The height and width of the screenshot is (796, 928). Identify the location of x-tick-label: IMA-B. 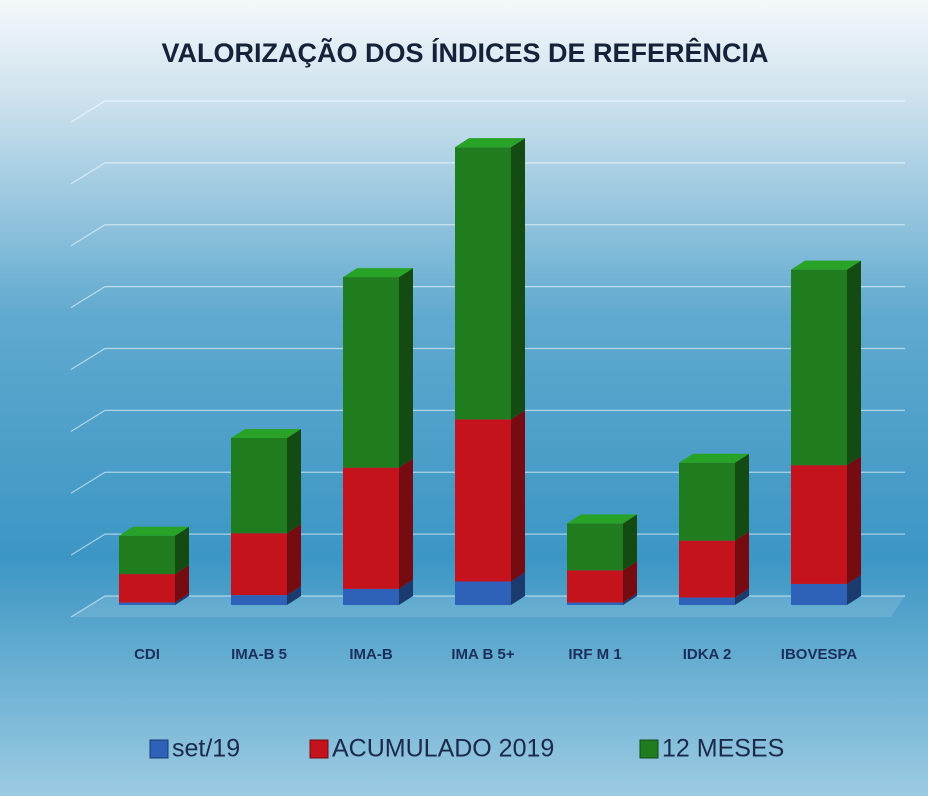
(370, 654).